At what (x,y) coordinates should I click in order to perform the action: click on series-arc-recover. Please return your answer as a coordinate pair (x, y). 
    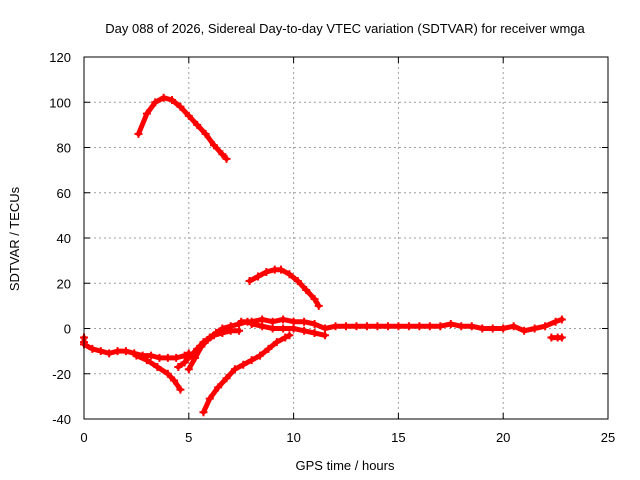
    Looking at the image, I should click on (214, 350).